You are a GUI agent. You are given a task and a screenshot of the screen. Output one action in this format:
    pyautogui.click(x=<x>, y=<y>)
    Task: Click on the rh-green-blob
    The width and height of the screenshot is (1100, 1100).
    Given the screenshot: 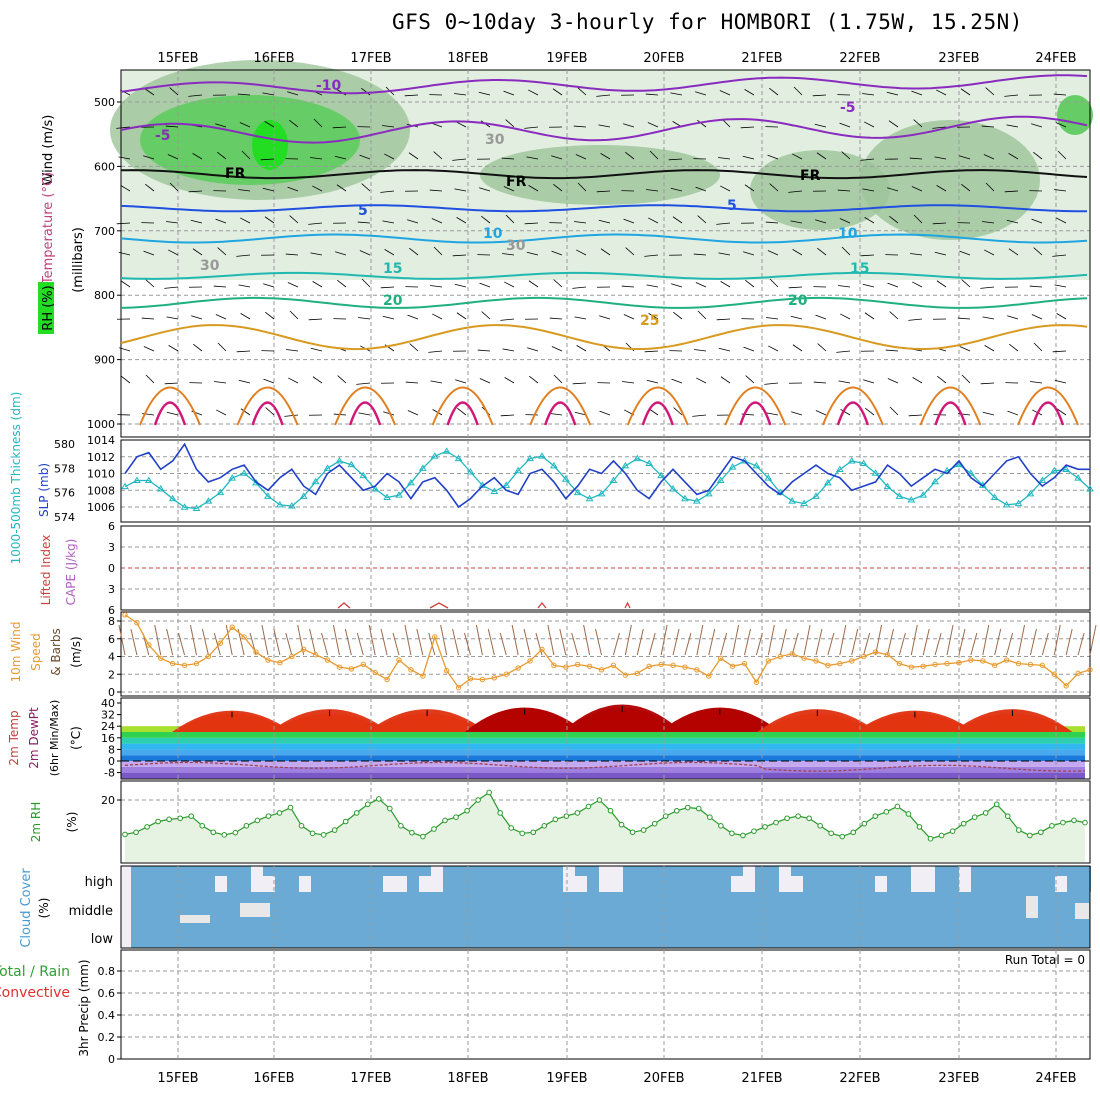 What is the action you would take?
    pyautogui.click(x=250, y=140)
    